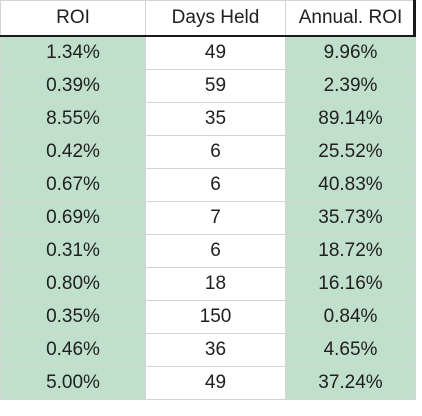 This screenshot has height=416, width=422. I want to click on header-row: ROI Days Held Annual. ROI, so click(208, 18).